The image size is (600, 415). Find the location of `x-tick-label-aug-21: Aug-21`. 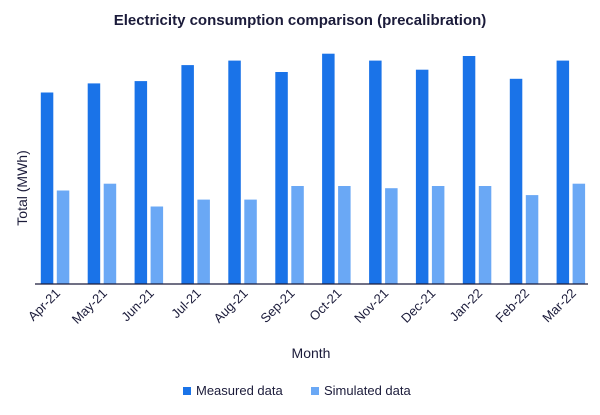

x-tick-label-aug-21: Aug-21 is located at coordinates (230, 306).